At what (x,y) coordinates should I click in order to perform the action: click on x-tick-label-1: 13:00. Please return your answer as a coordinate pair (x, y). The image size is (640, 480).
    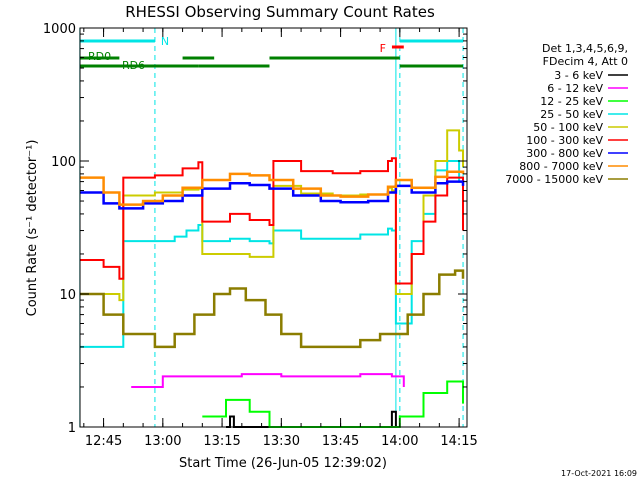
    Looking at the image, I should click on (162, 441).